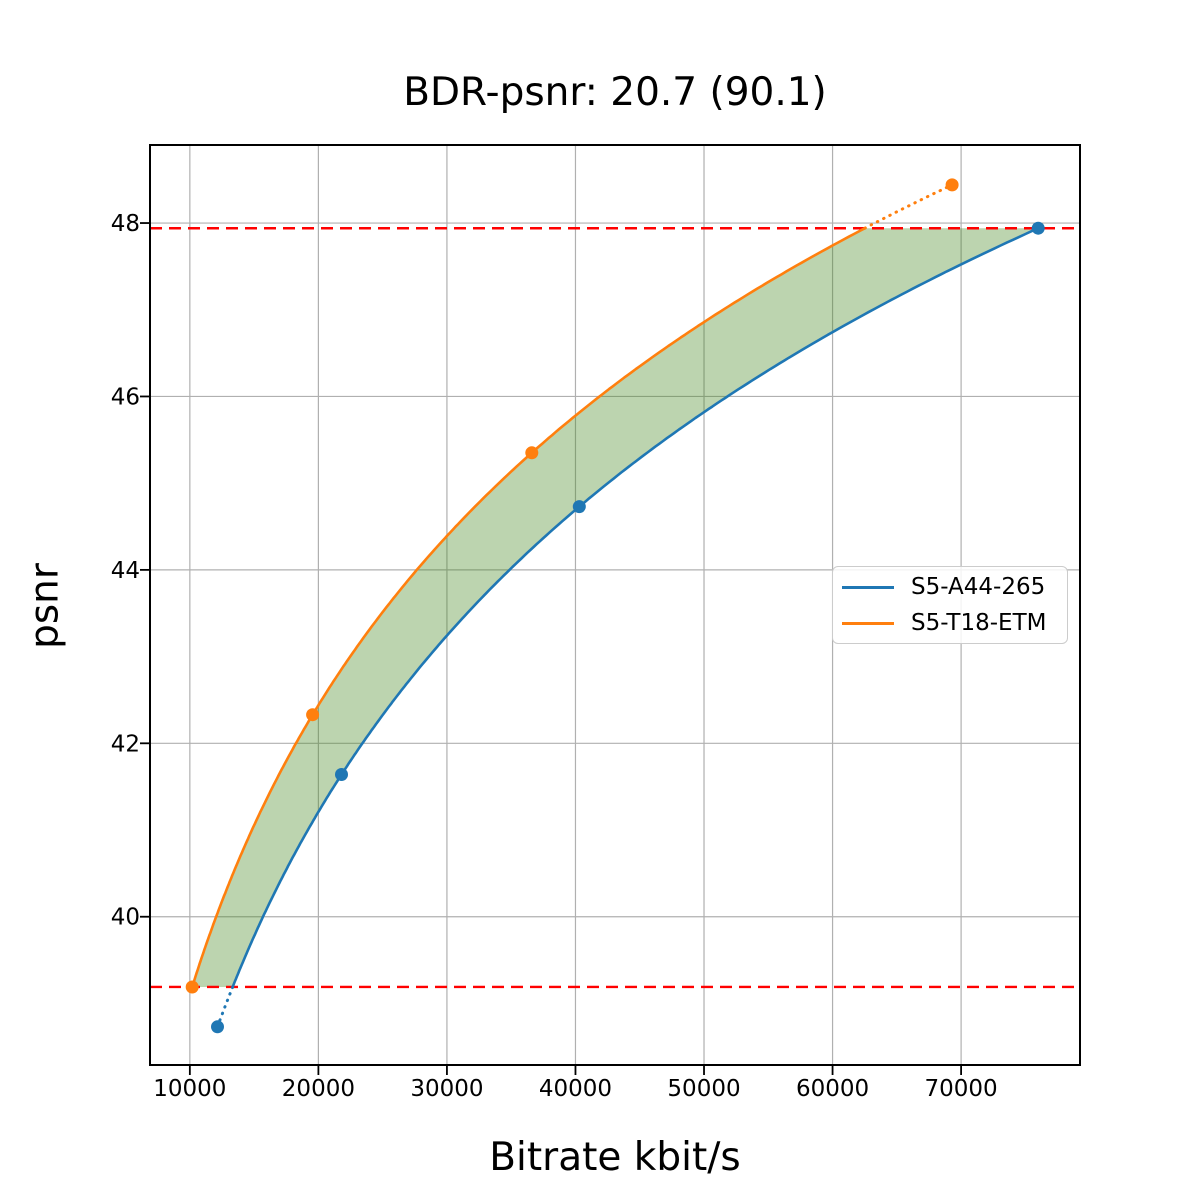 The image size is (1200, 1200). What do you see at coordinates (318, 1089) in the screenshot?
I see `x-tick-label: 20000` at bounding box center [318, 1089].